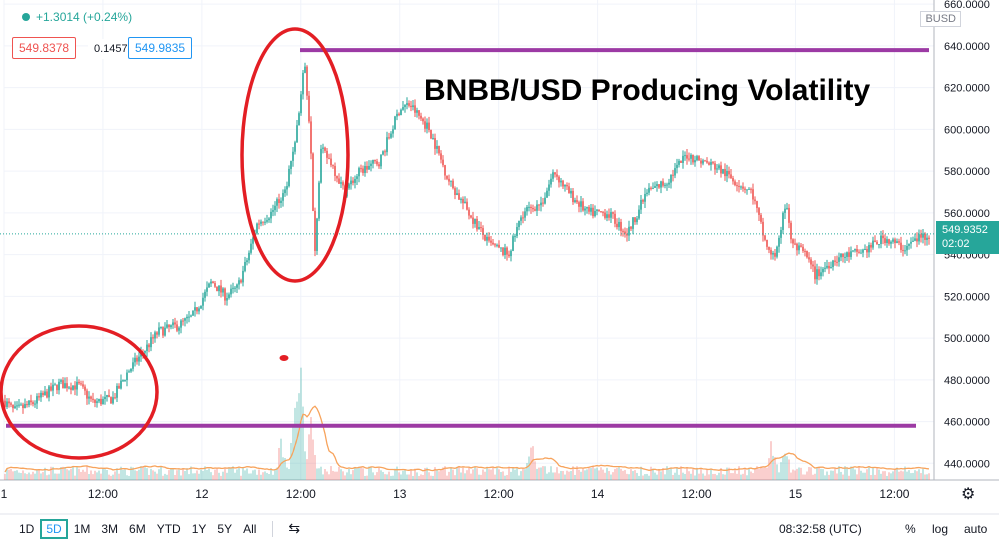 The image size is (999, 543). What do you see at coordinates (976, 528) in the screenshot?
I see `auto-toggle: auto` at bounding box center [976, 528].